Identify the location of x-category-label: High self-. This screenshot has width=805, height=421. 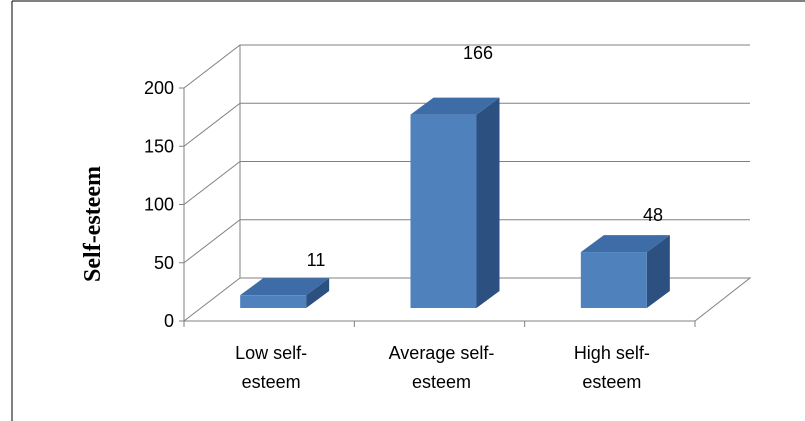
(612, 353).